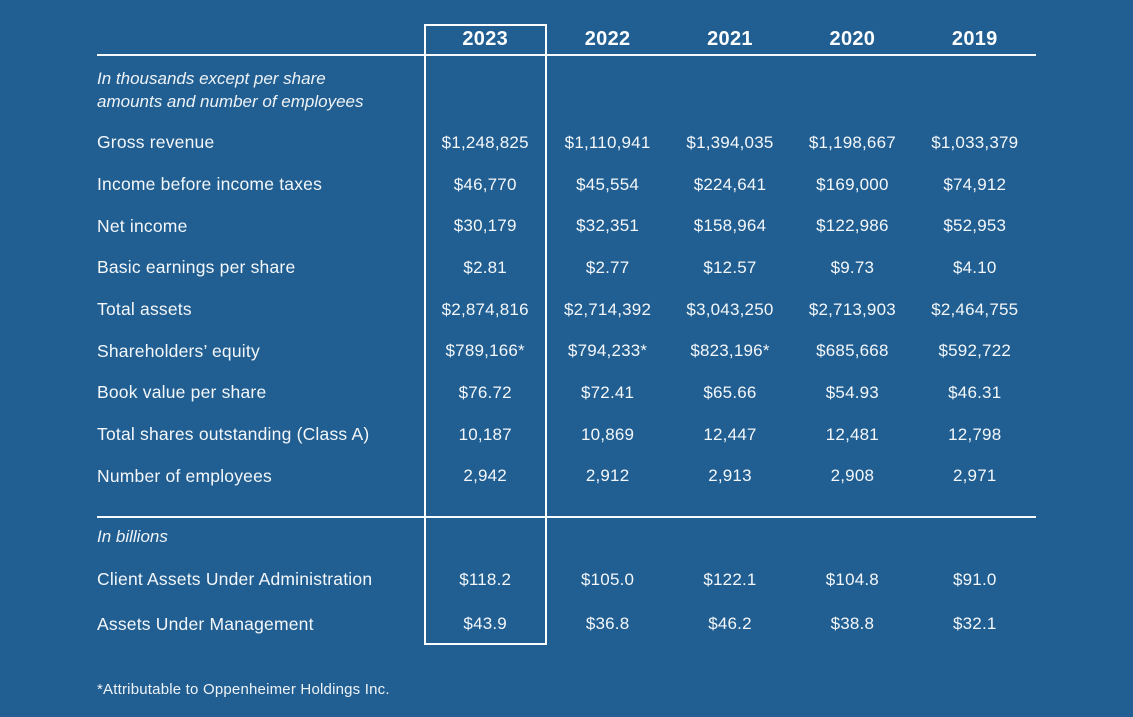  I want to click on row-value: $54.93, so click(852, 392).